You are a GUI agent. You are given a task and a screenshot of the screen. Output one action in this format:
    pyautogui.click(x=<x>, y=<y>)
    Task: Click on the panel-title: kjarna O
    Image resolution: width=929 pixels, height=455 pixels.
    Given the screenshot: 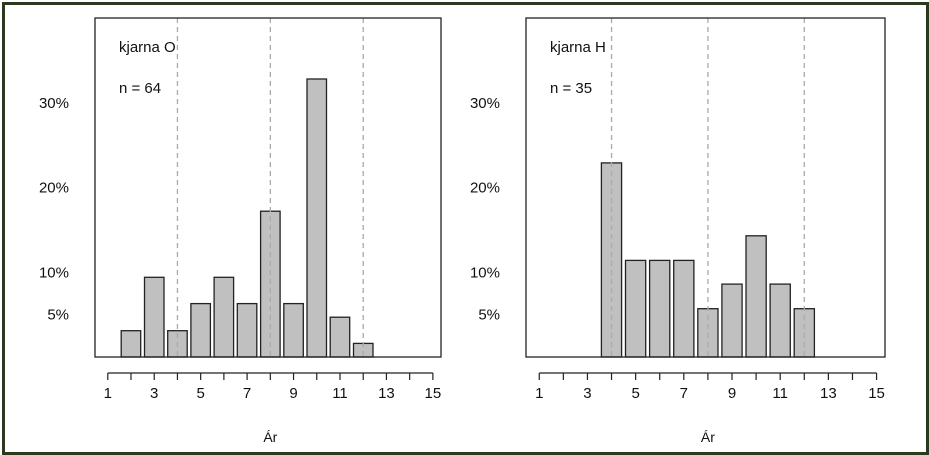 What is the action you would take?
    pyautogui.click(x=147, y=47)
    